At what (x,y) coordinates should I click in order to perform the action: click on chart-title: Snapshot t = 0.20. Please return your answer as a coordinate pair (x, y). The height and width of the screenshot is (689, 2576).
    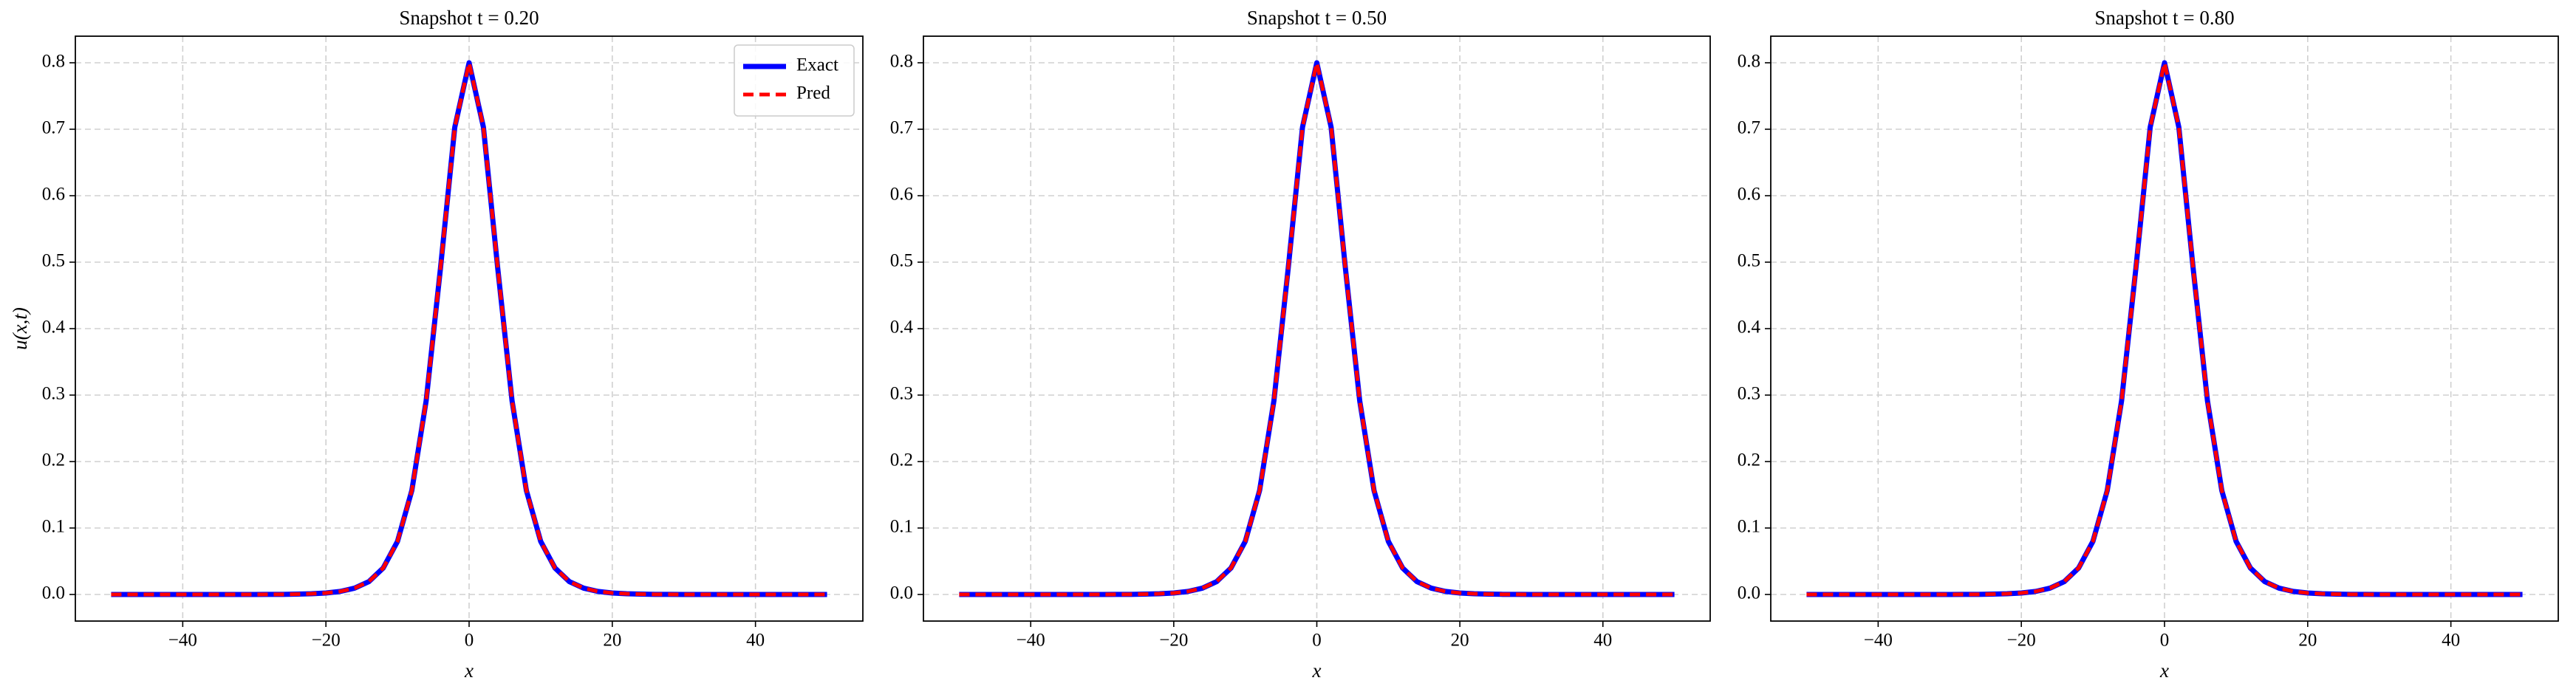
    Looking at the image, I should click on (469, 18).